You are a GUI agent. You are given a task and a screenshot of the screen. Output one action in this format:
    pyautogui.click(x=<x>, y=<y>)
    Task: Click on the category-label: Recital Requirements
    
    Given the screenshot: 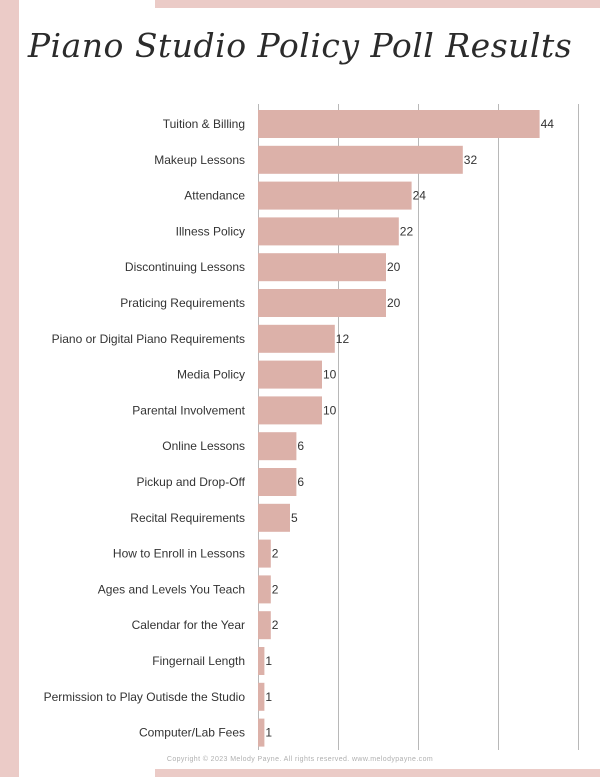 What is the action you would take?
    pyautogui.click(x=187, y=518)
    